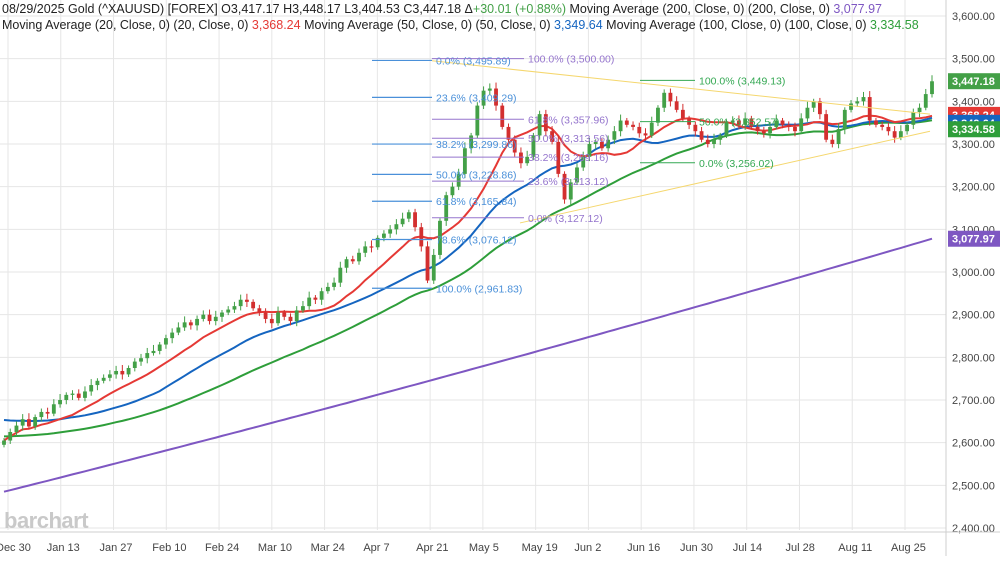  What do you see at coordinates (799, 548) in the screenshot?
I see `x-tick-label: Jul 28` at bounding box center [799, 548].